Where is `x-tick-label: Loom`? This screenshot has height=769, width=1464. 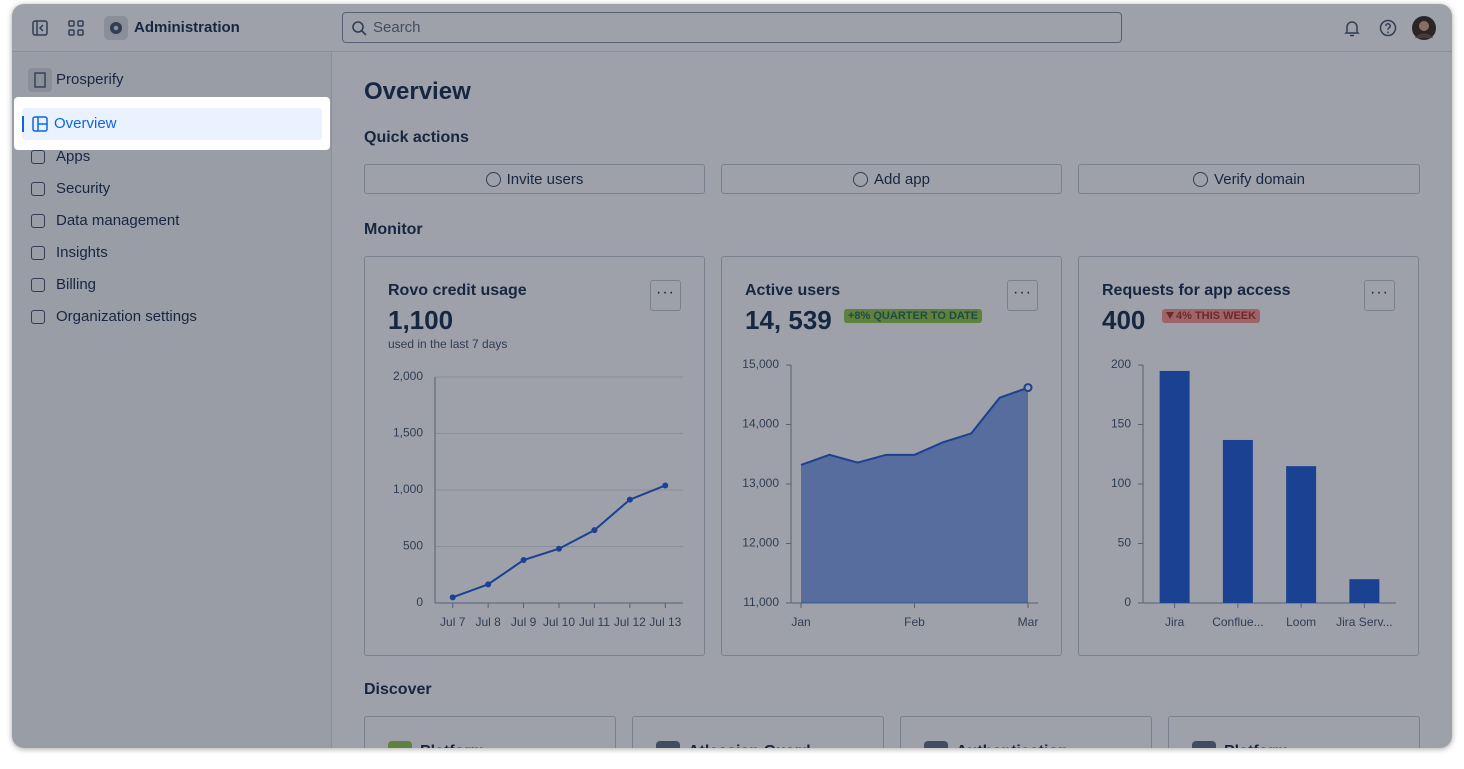
x-tick-label: Loom is located at coordinates (1301, 622).